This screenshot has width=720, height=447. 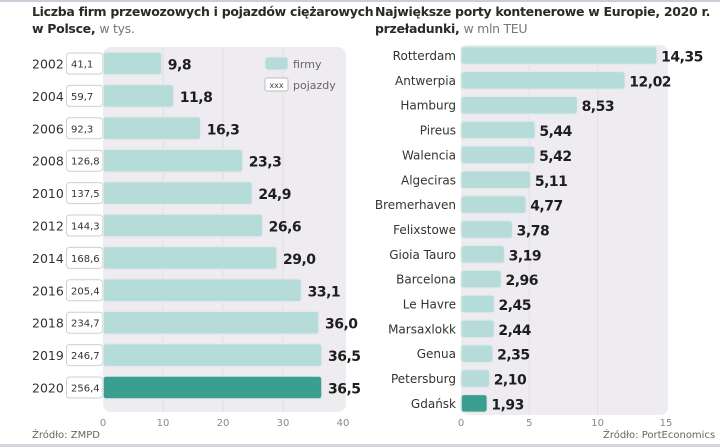 I want to click on right-category-label: Rotterdam, so click(x=424, y=56).